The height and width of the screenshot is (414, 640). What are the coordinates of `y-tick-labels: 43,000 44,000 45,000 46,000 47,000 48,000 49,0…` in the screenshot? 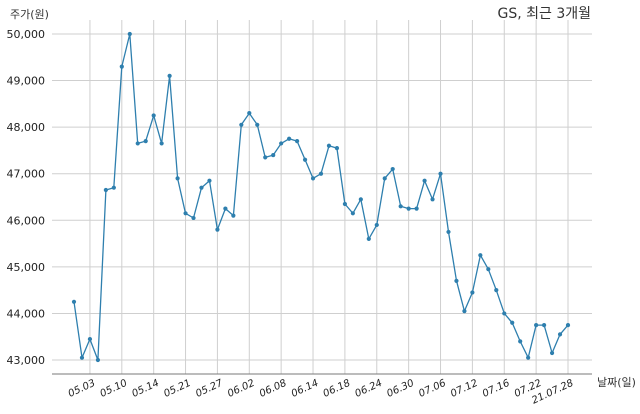 It's located at (26, 197).